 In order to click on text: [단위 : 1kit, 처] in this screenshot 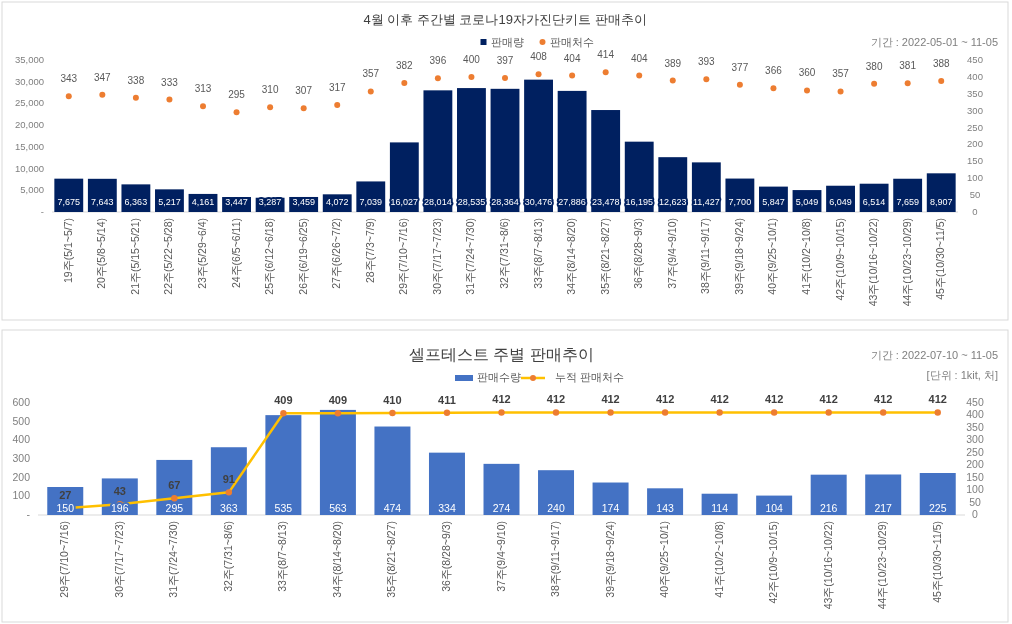, I will do `click(962, 375)`.